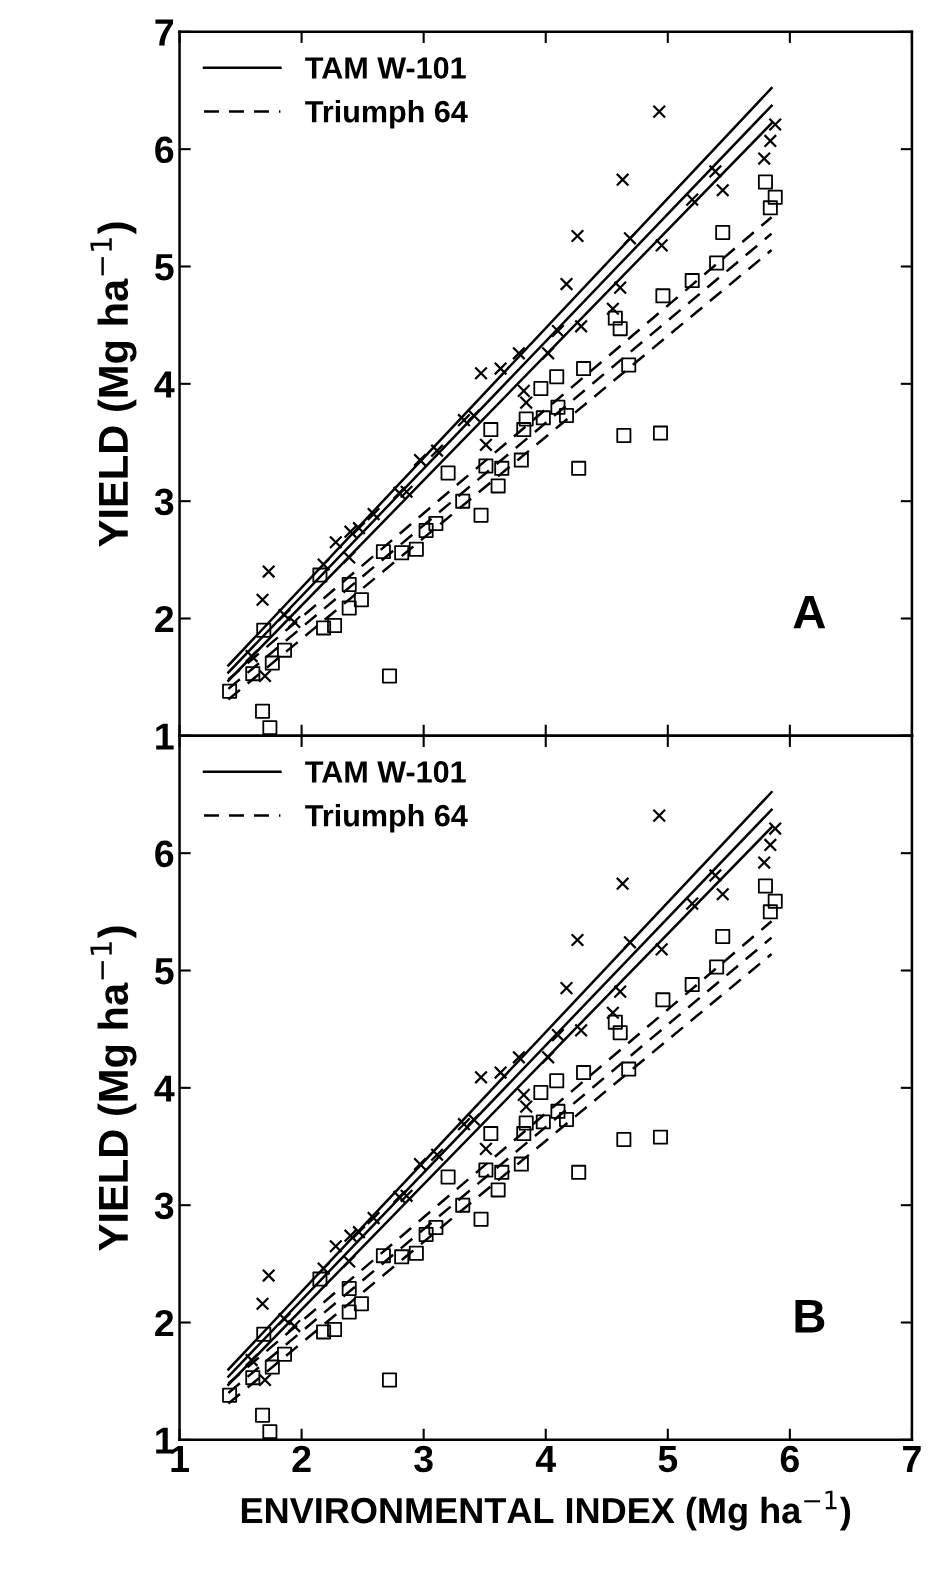 This screenshot has width=945, height=1591. I want to click on annotation: B, so click(810, 1316).